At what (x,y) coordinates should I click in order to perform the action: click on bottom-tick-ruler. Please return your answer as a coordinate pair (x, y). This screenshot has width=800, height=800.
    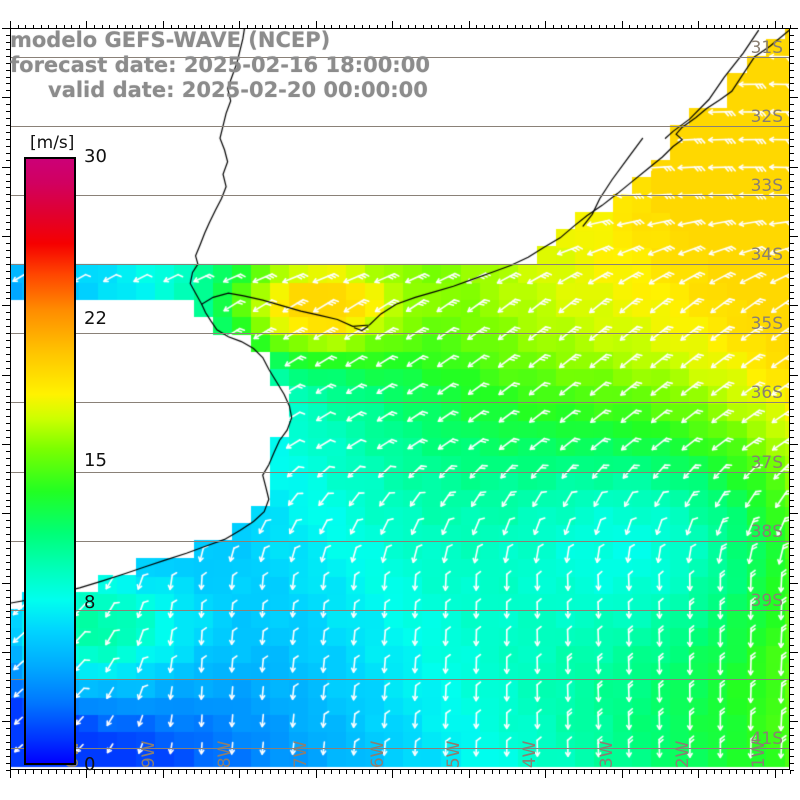
    Looking at the image, I should click on (400, 774).